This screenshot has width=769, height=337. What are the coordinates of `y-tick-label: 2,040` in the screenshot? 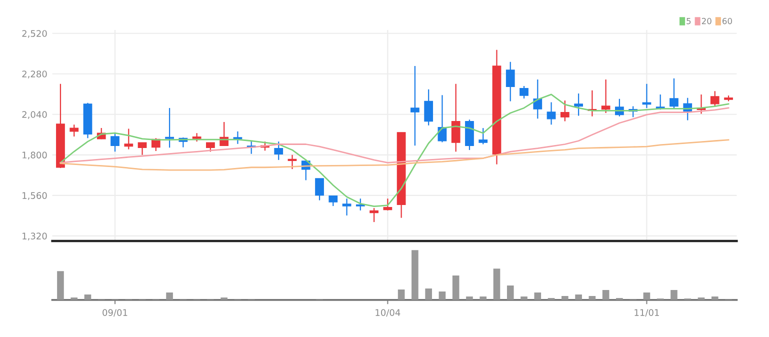 It's located at (34, 115).